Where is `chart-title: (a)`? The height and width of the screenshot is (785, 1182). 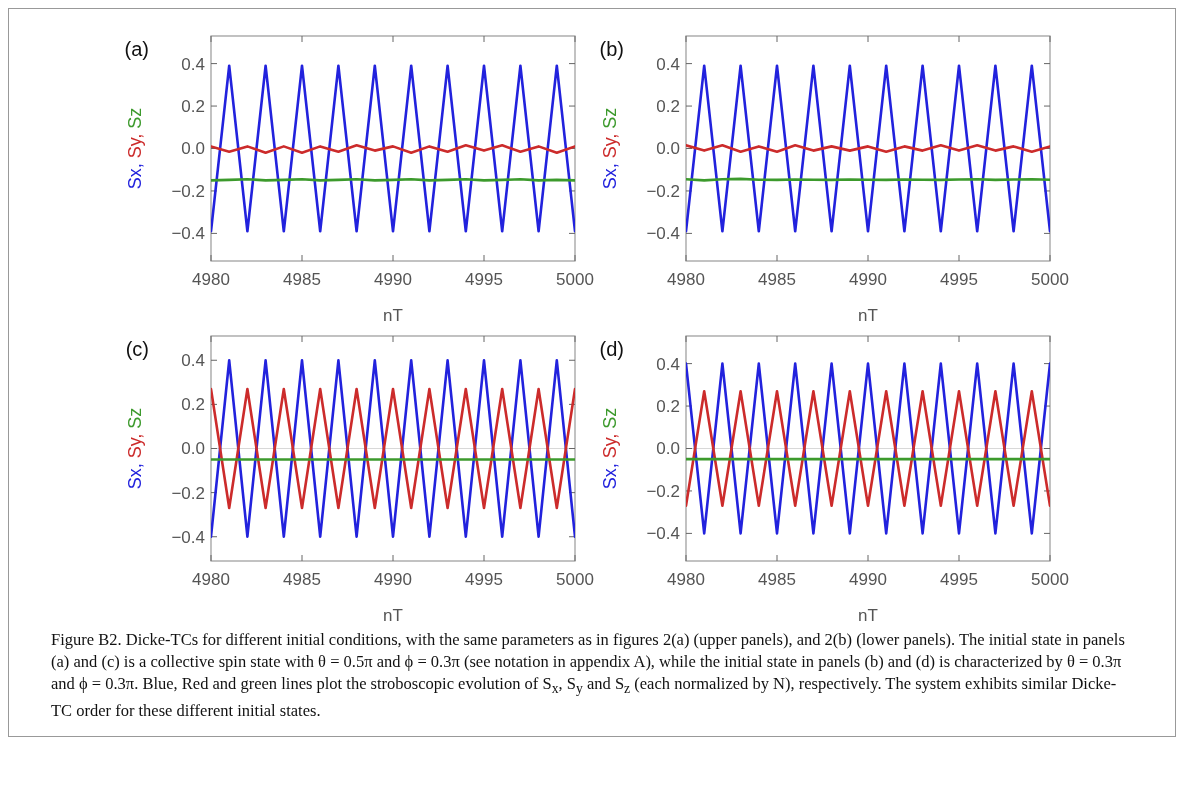 chart-title: (a) is located at coordinates (136, 49).